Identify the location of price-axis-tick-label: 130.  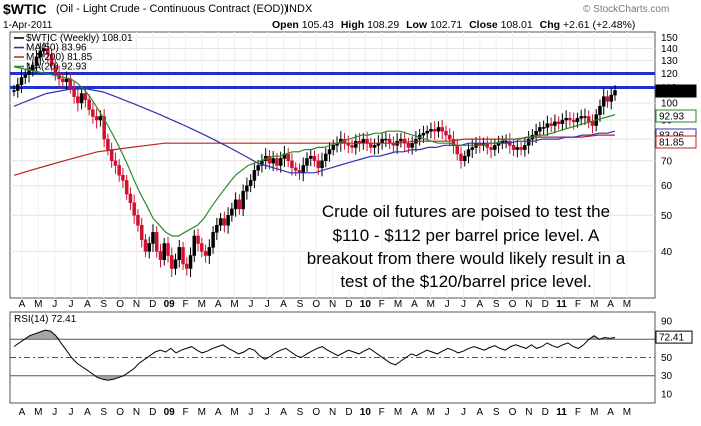
(669, 61).